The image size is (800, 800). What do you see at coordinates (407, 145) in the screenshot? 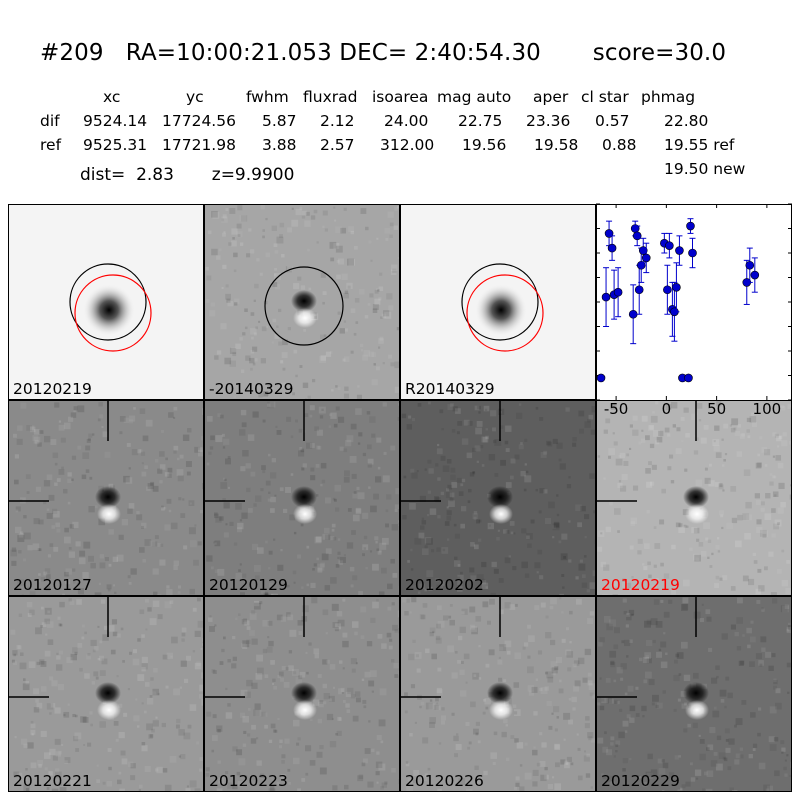
I see `ref-isoarea: 312.00` at bounding box center [407, 145].